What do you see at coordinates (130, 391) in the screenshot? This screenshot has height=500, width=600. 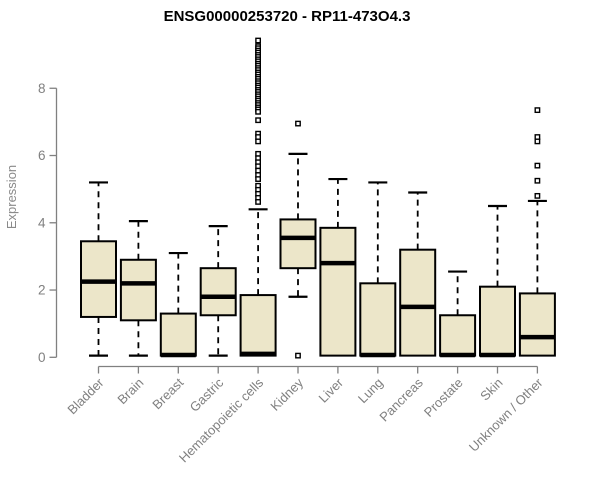 I see `x-category-label: Brain` at bounding box center [130, 391].